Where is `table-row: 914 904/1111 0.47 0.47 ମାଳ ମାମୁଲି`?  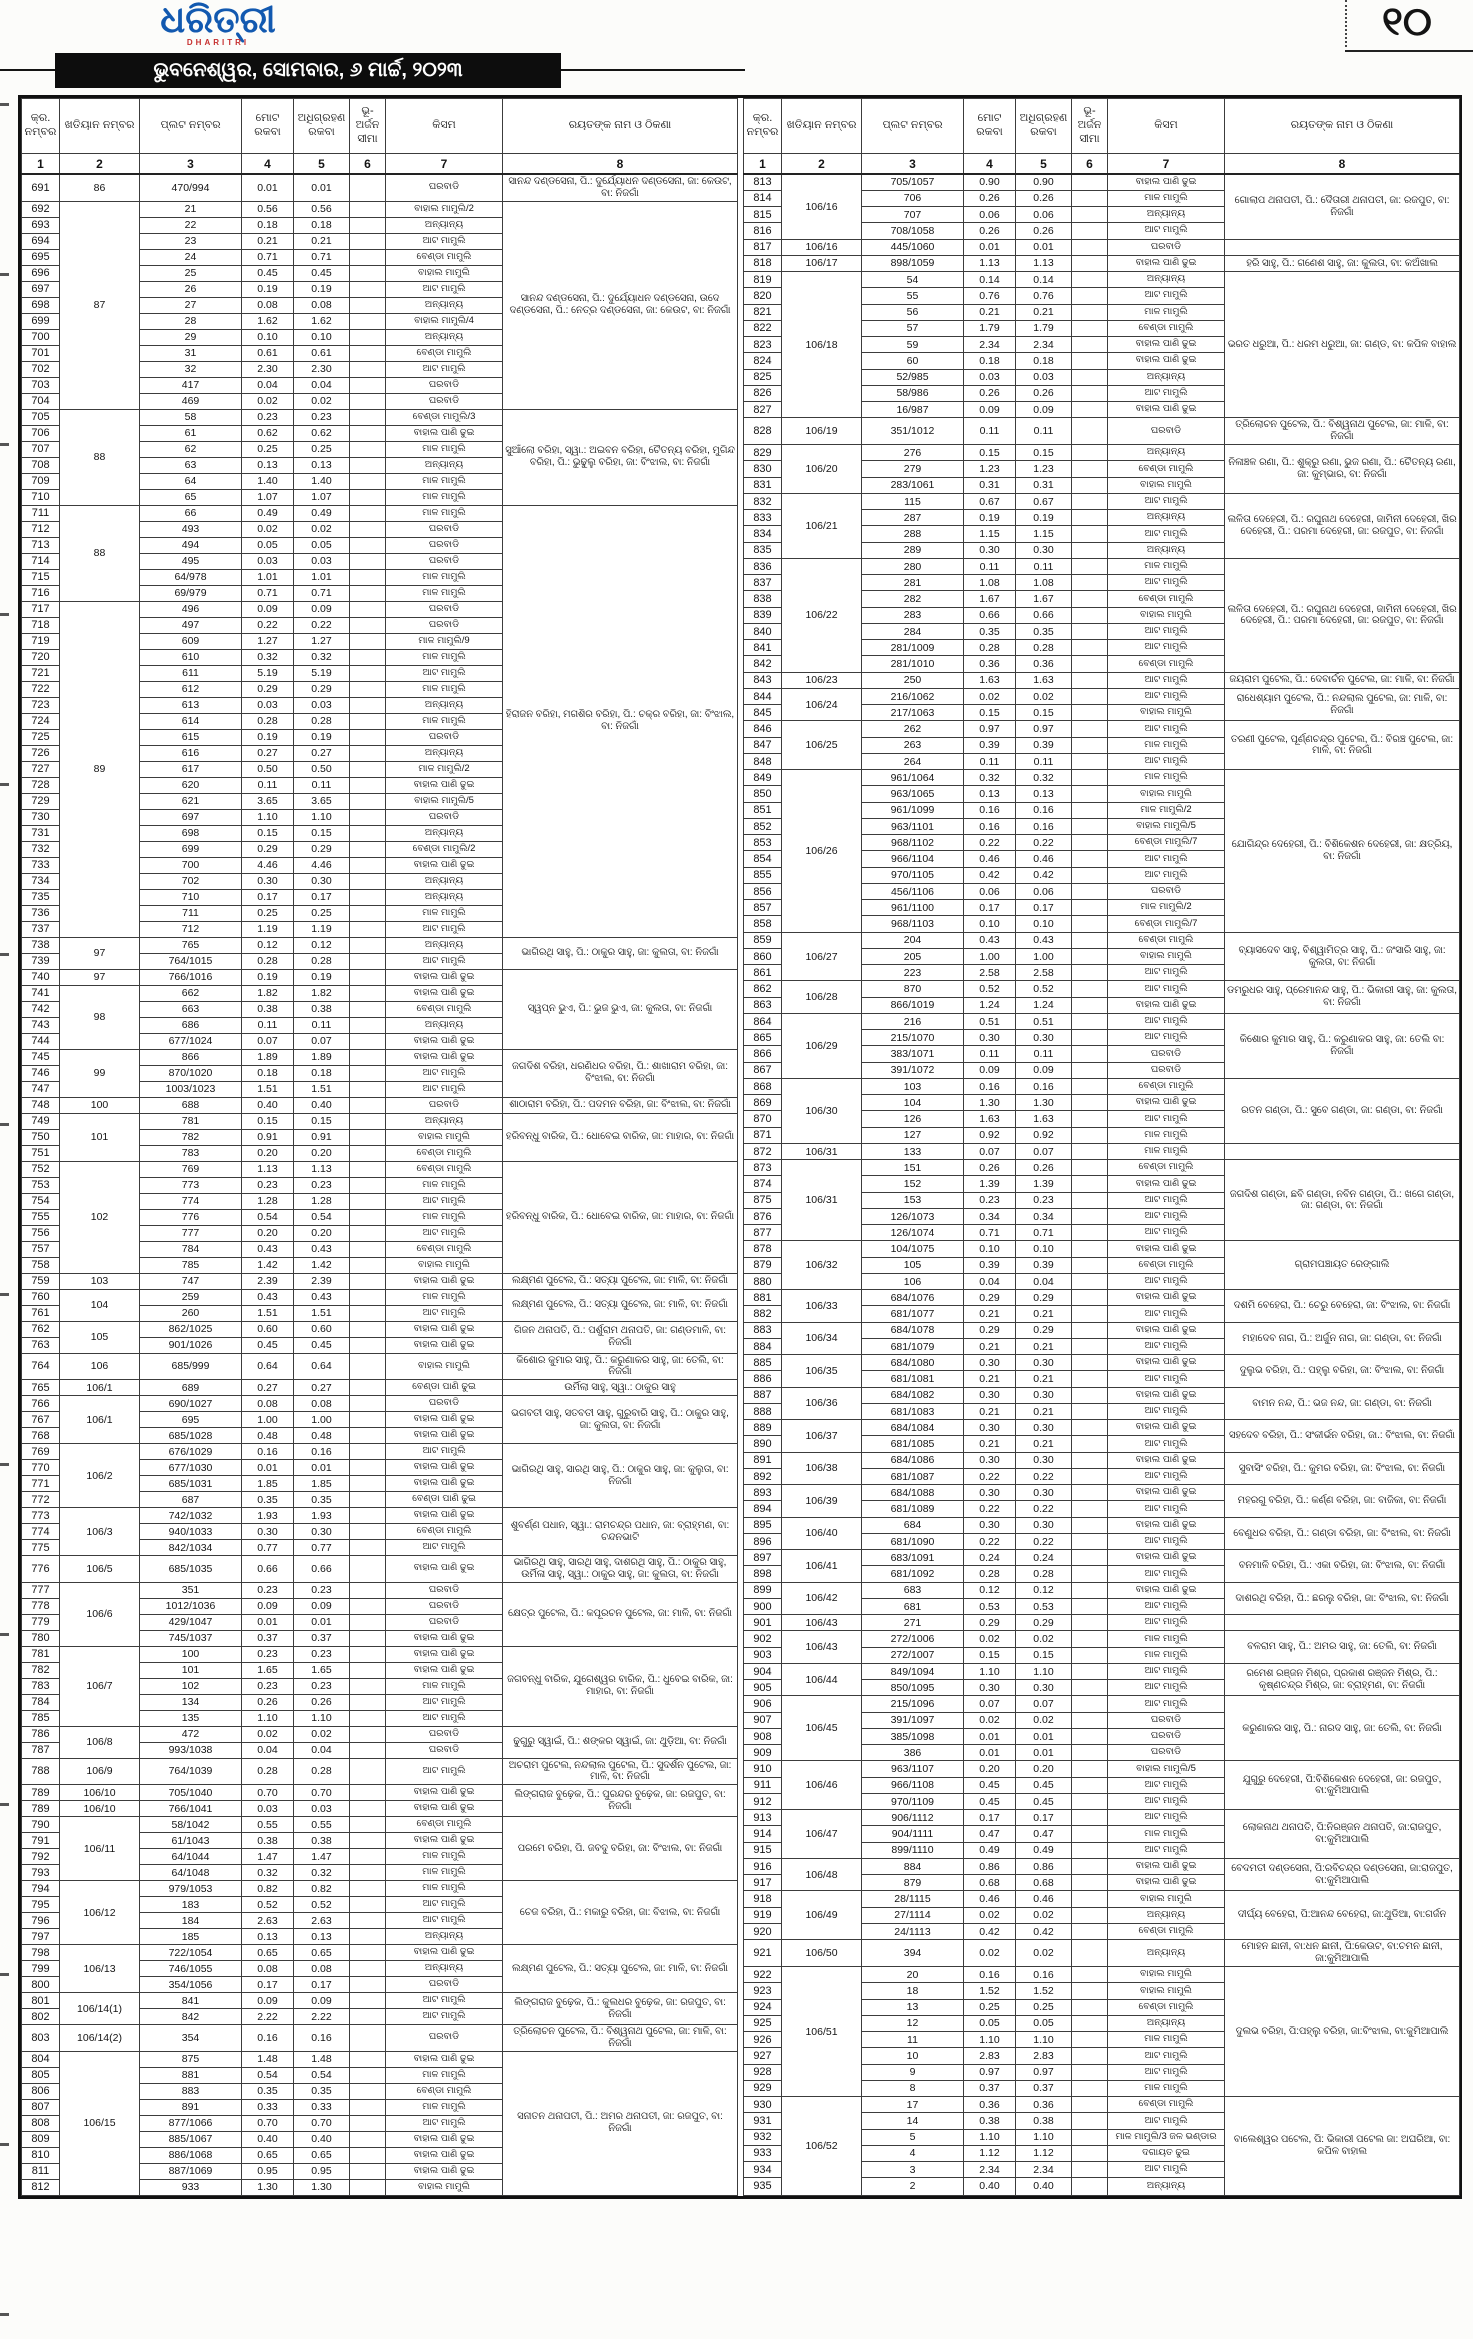
table-row: 914 904/1111 0.47 0.47 ମାଳ ମାମୁଲି is located at coordinates (1101, 1834).